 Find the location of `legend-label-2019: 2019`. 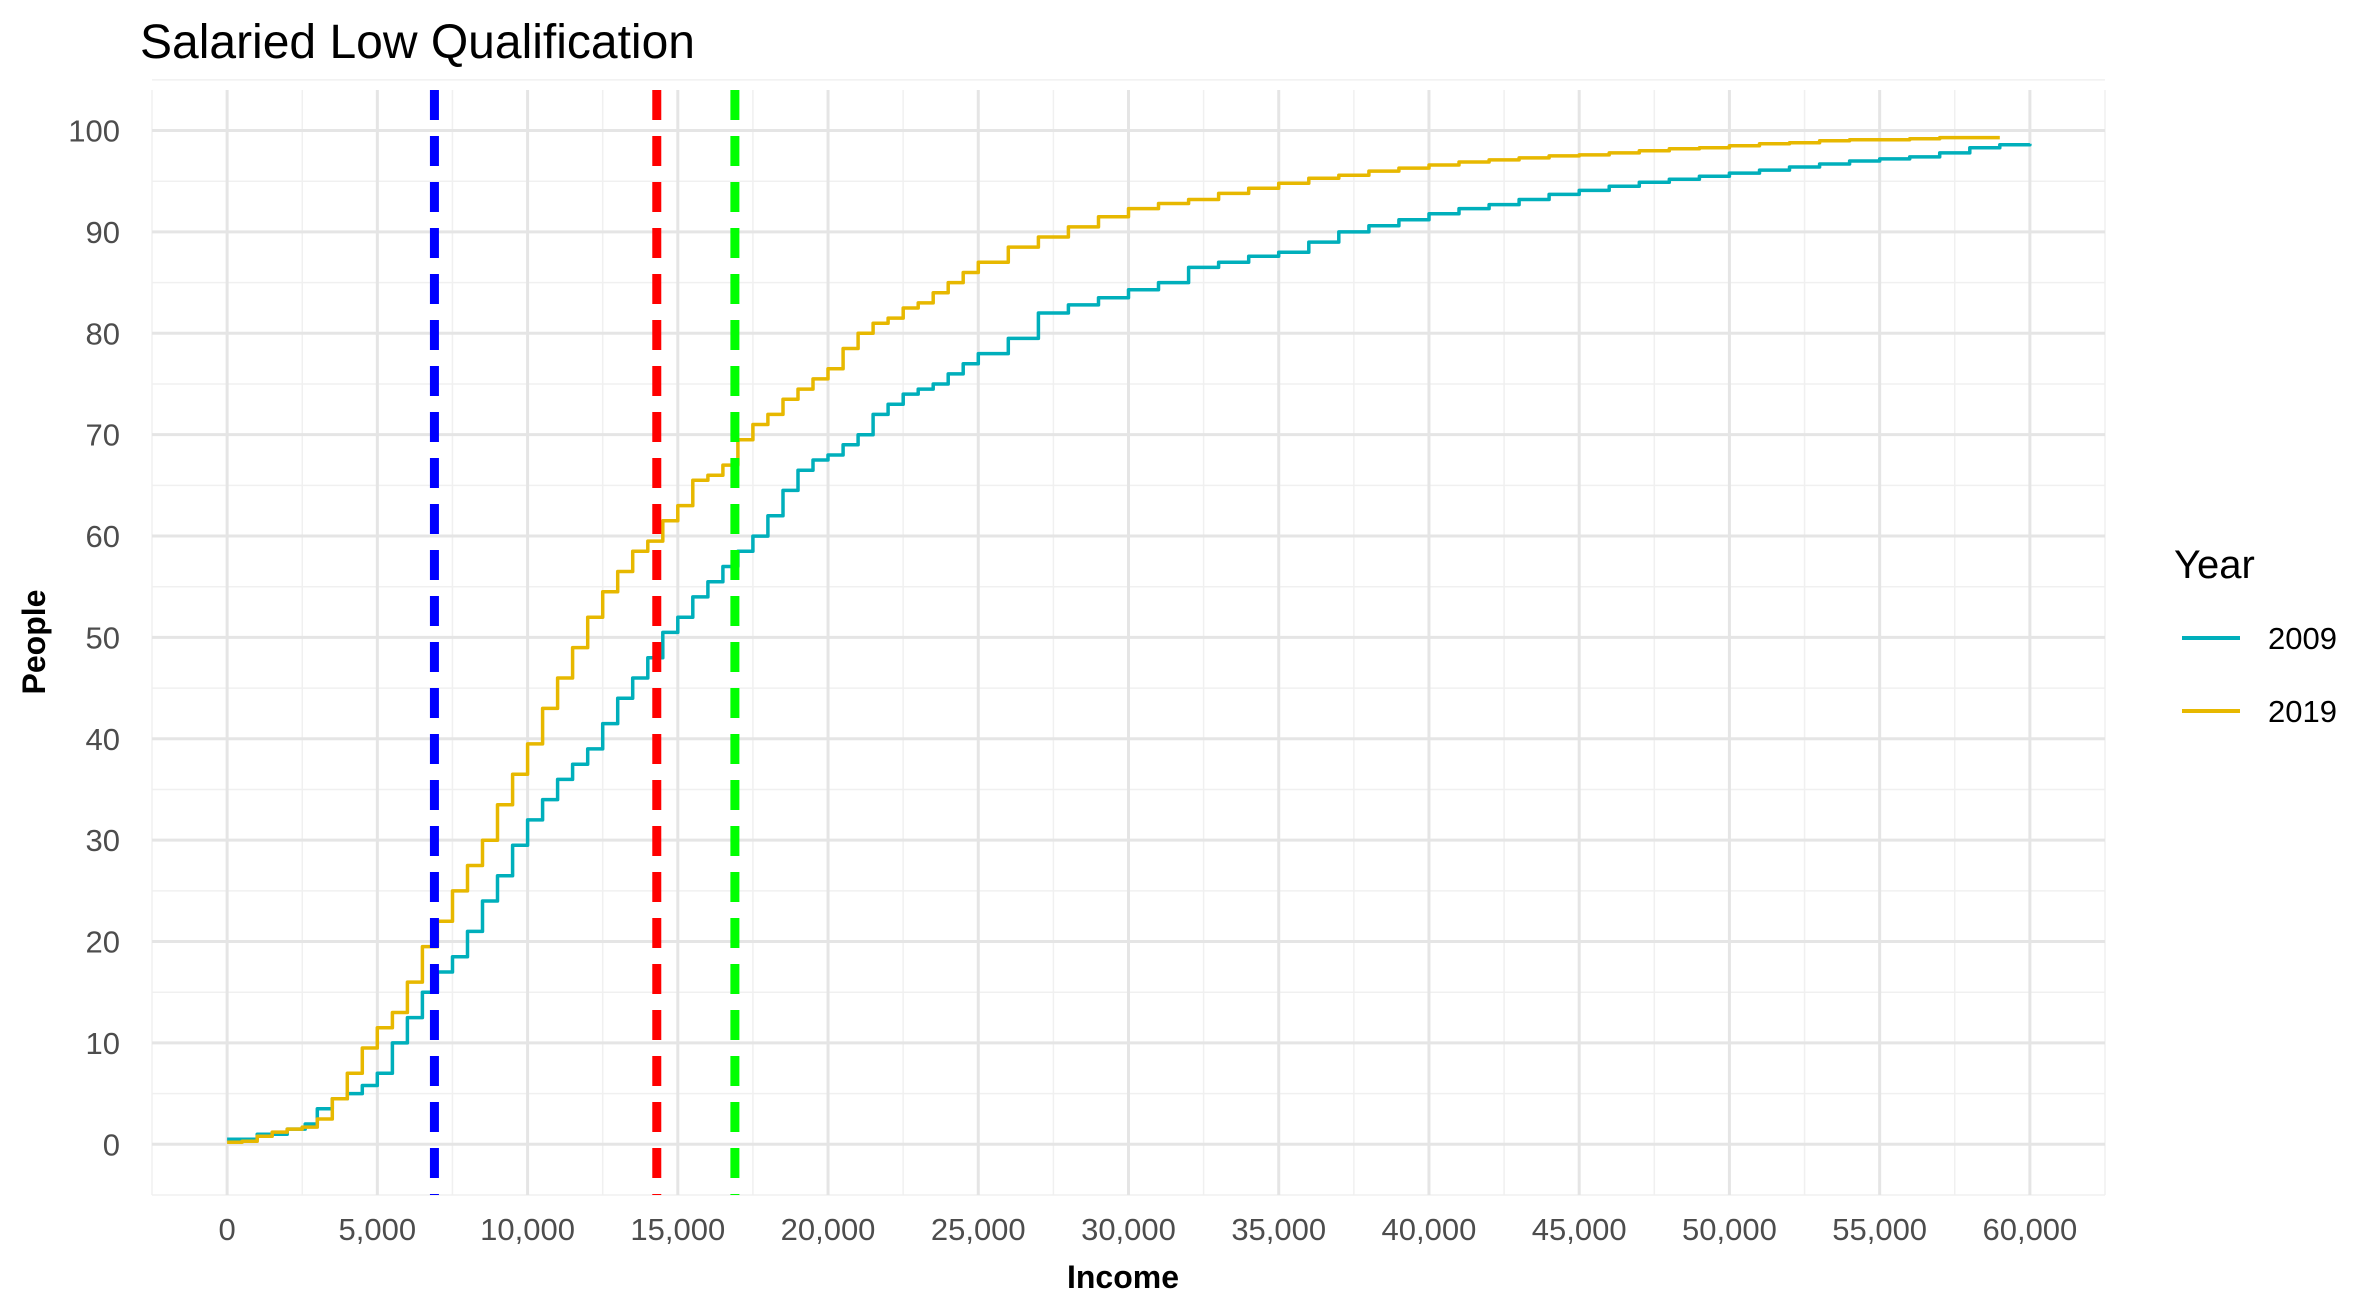

legend-label-2019: 2019 is located at coordinates (2302, 711).